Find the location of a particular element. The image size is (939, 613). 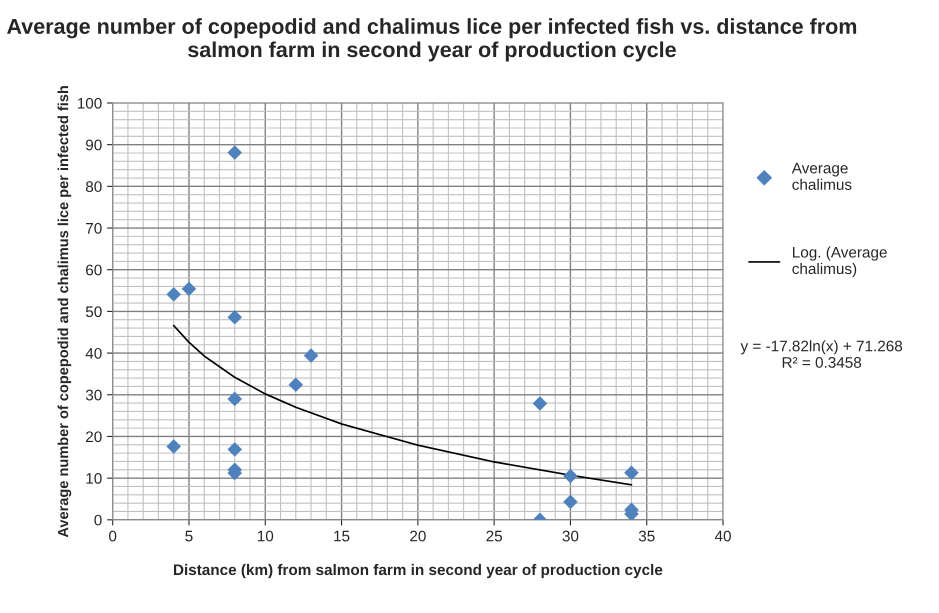

y-tick-label: 10 is located at coordinates (94, 478).